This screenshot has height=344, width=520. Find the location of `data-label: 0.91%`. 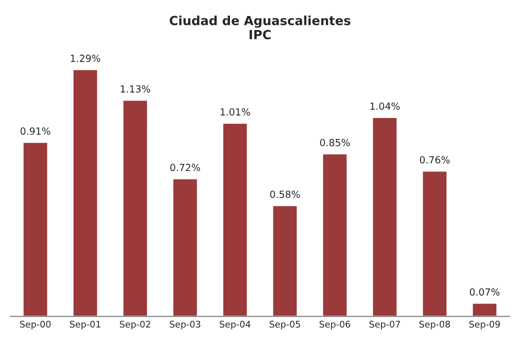

data-label: 0.91% is located at coordinates (35, 131).